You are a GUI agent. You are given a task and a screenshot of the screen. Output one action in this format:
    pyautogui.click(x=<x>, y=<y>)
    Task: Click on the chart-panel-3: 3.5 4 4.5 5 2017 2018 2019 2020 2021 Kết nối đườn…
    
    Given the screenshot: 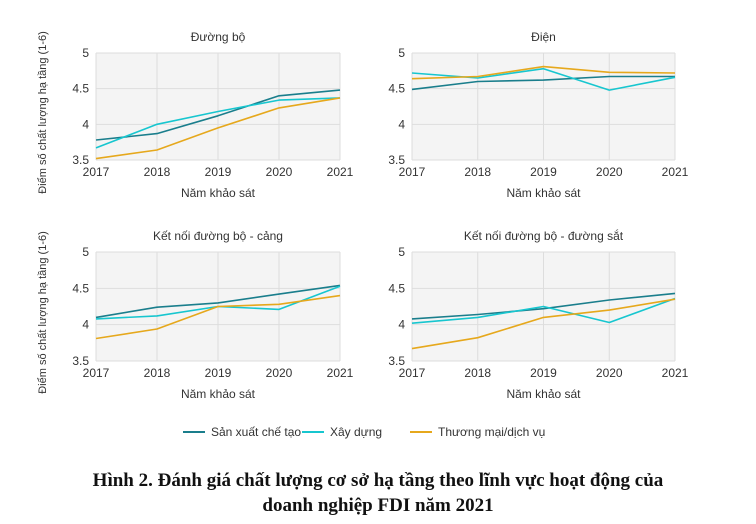 What is the action you would take?
    pyautogui.click(x=195, y=315)
    